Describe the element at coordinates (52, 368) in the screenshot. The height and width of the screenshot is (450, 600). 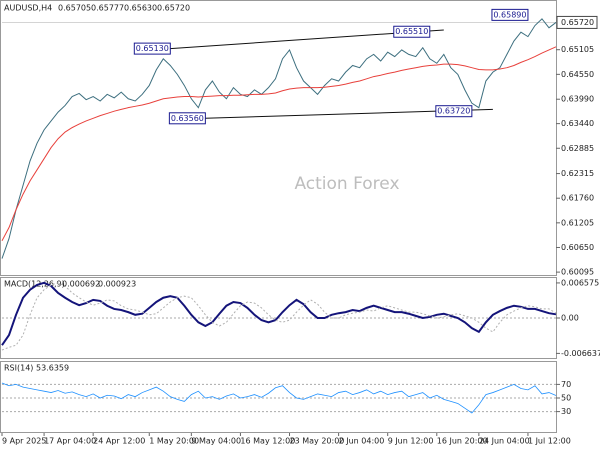
I see `rsi-readout: 53.6359` at that location.